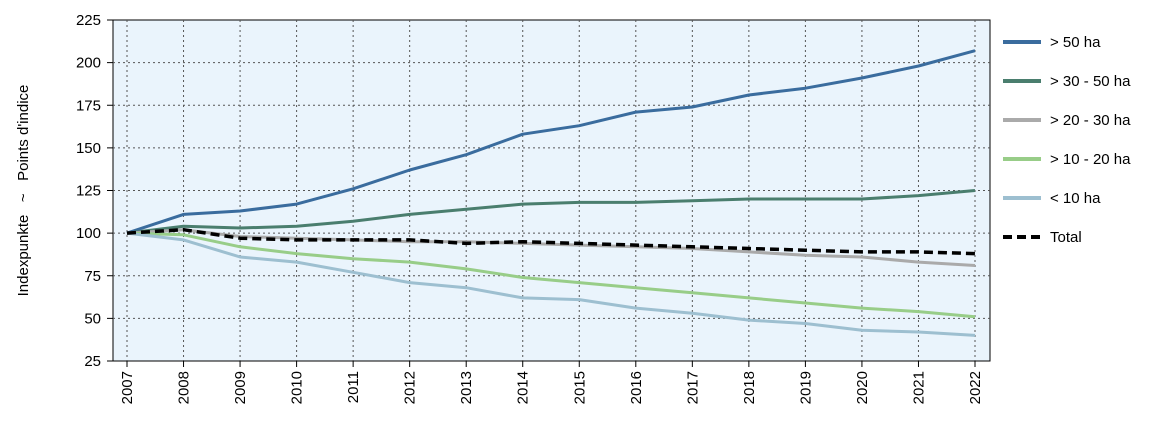  I want to click on y-tick-label: 100, so click(88, 233).